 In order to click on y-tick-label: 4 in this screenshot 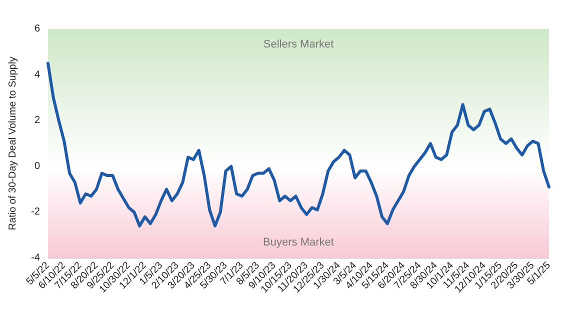, I will do `click(37, 74)`.